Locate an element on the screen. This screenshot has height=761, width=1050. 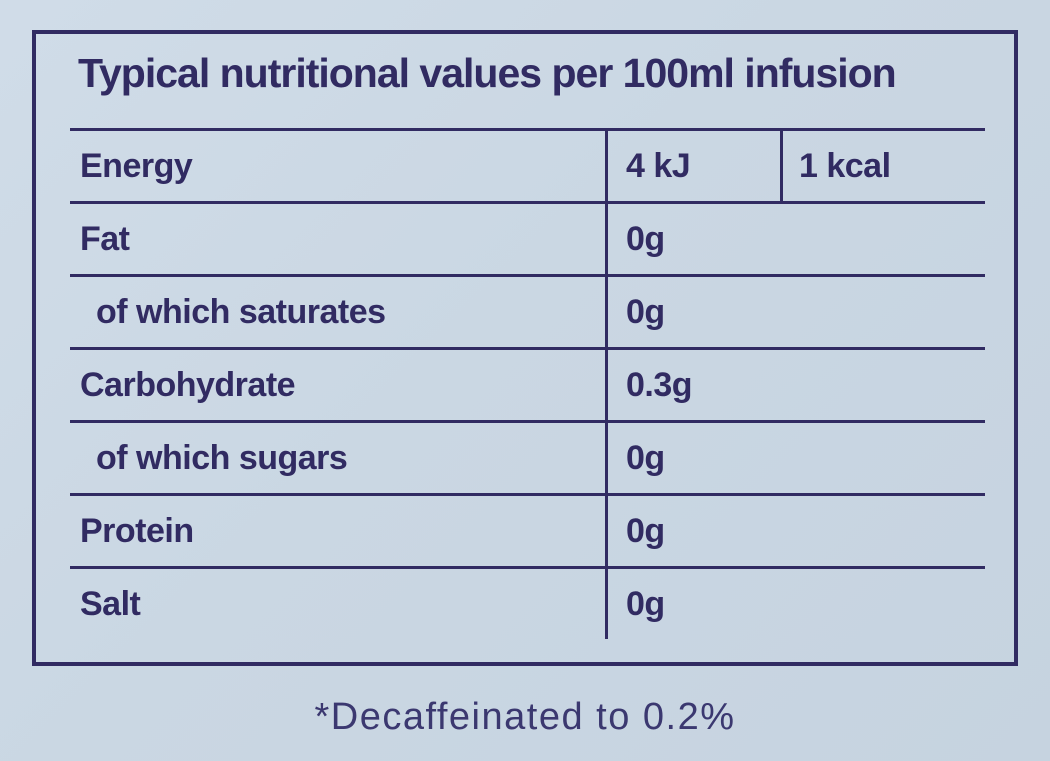
nutrient-name: Salt is located at coordinates (110, 603).